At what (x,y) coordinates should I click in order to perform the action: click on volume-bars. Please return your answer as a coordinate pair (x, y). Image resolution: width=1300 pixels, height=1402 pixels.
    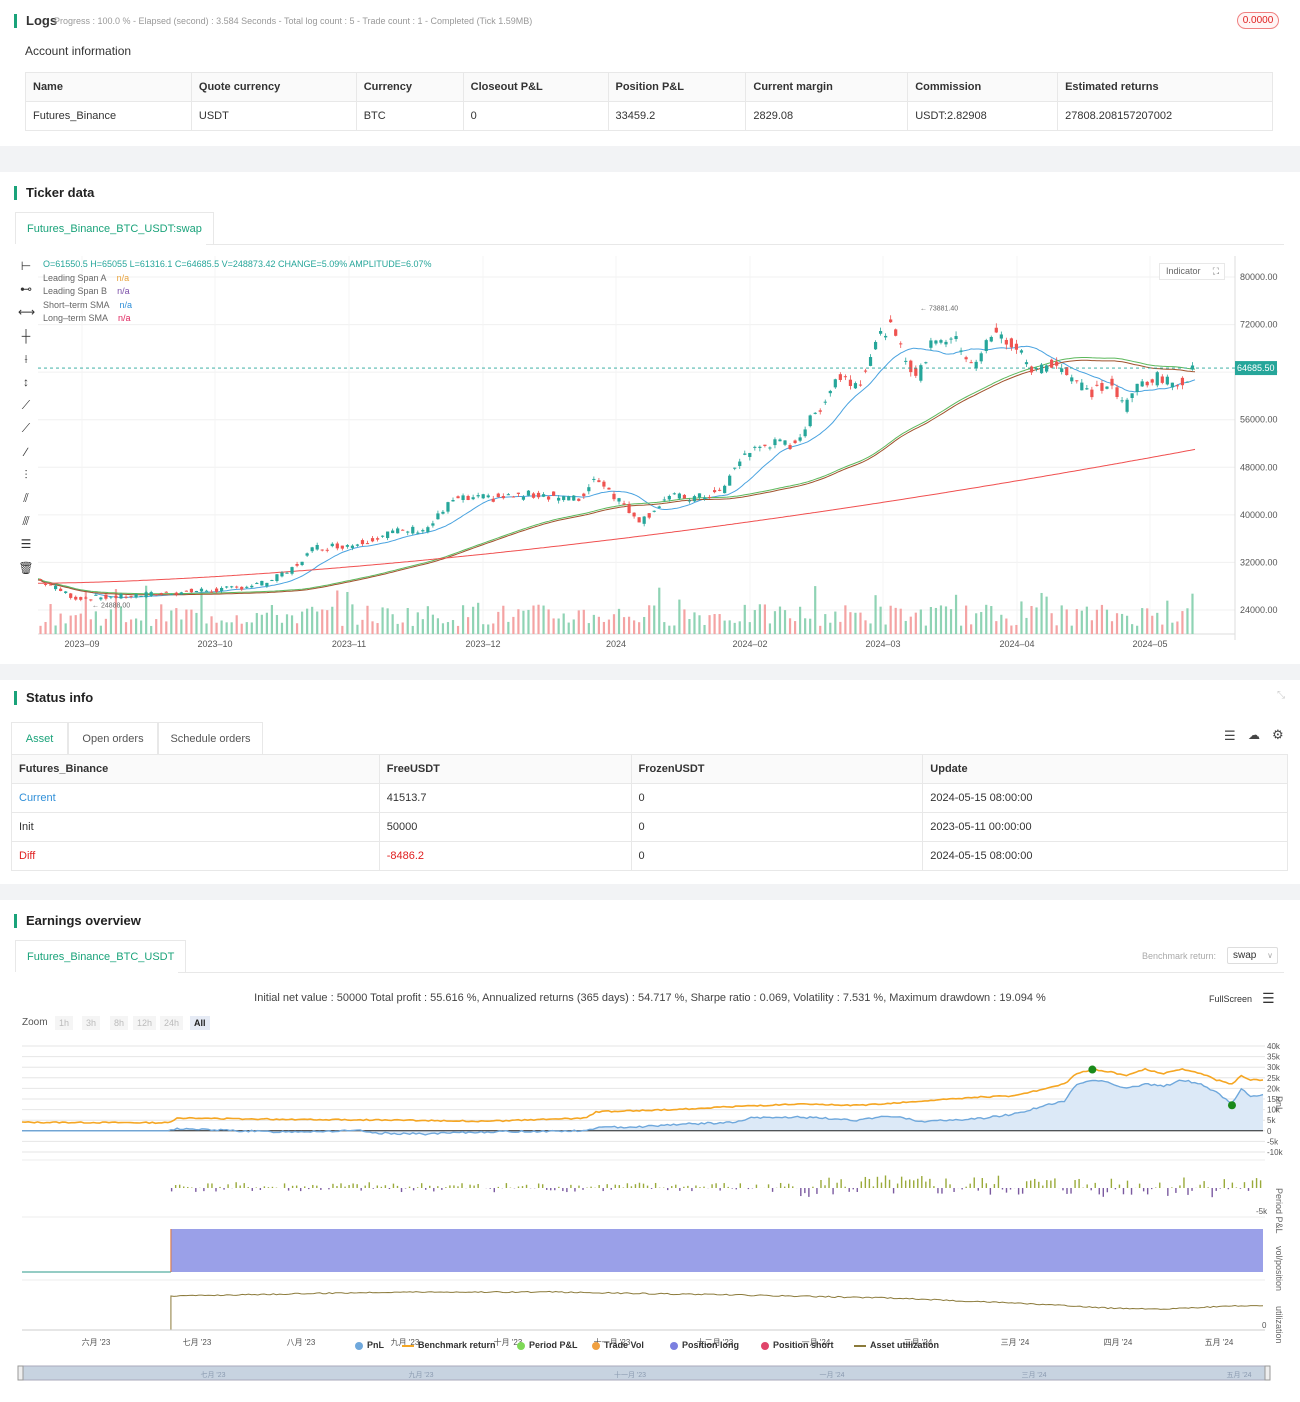
    Looking at the image, I should click on (616, 609).